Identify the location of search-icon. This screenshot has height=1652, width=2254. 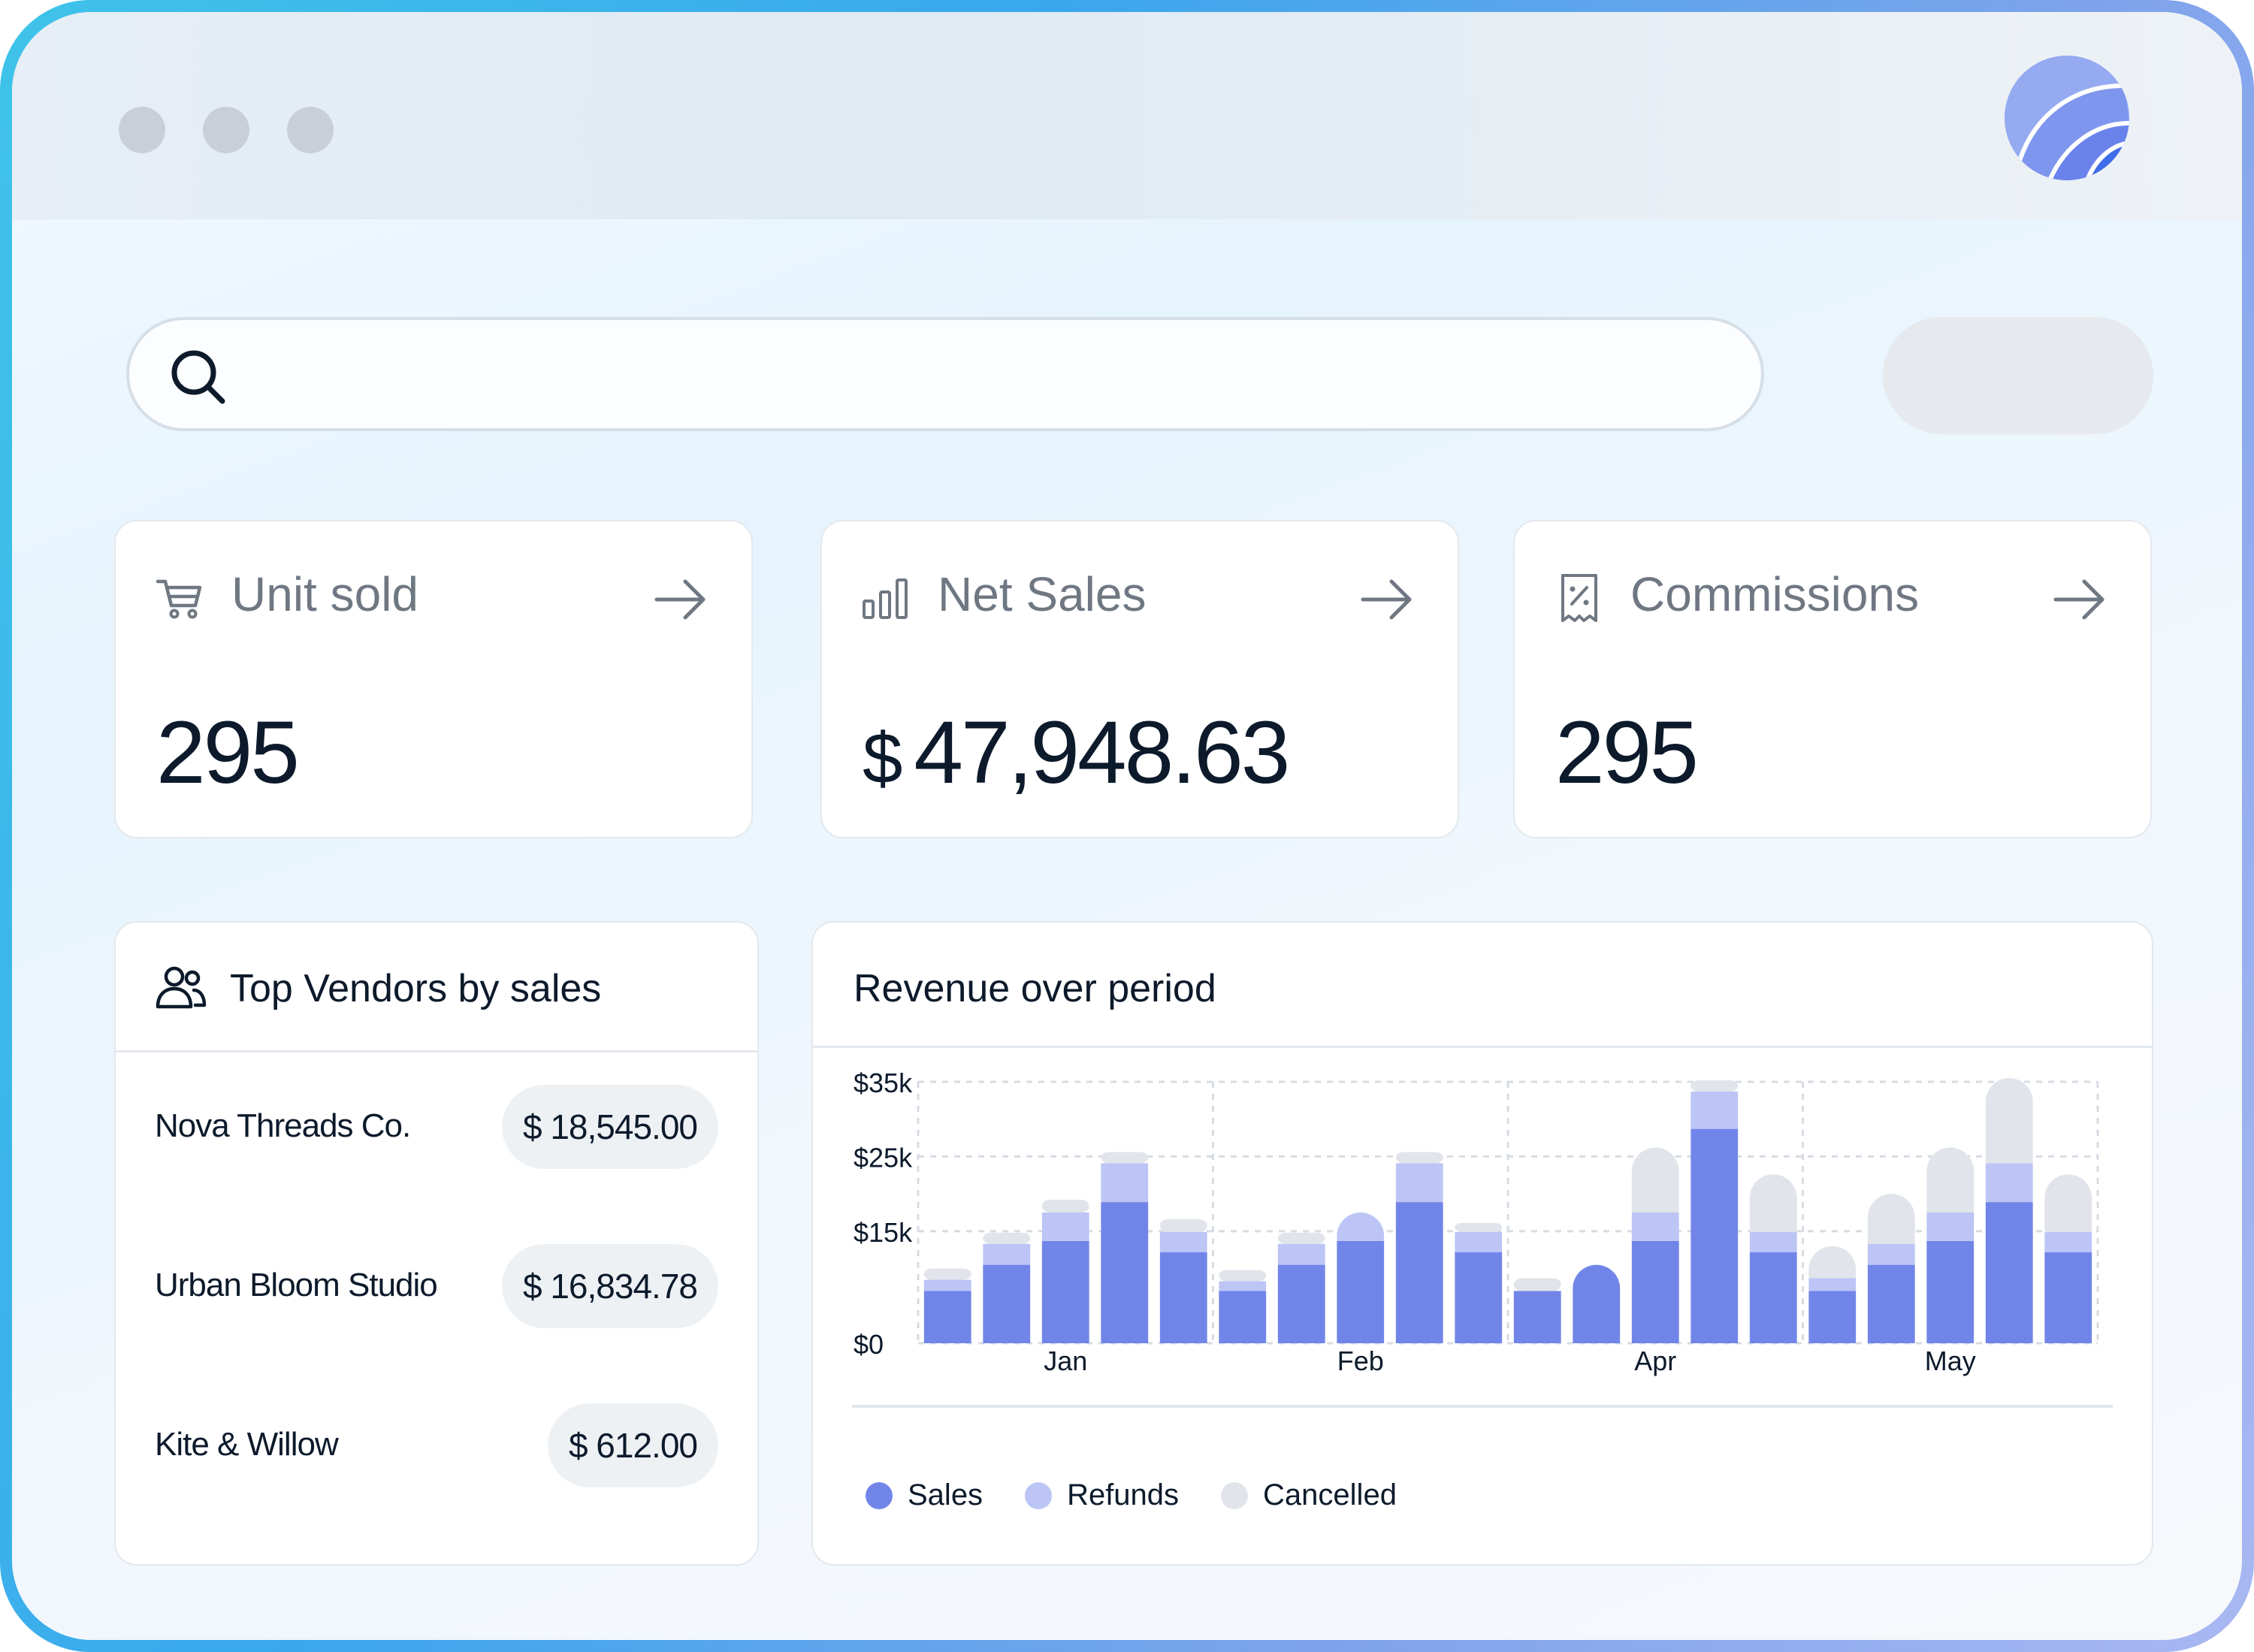
(198, 377).